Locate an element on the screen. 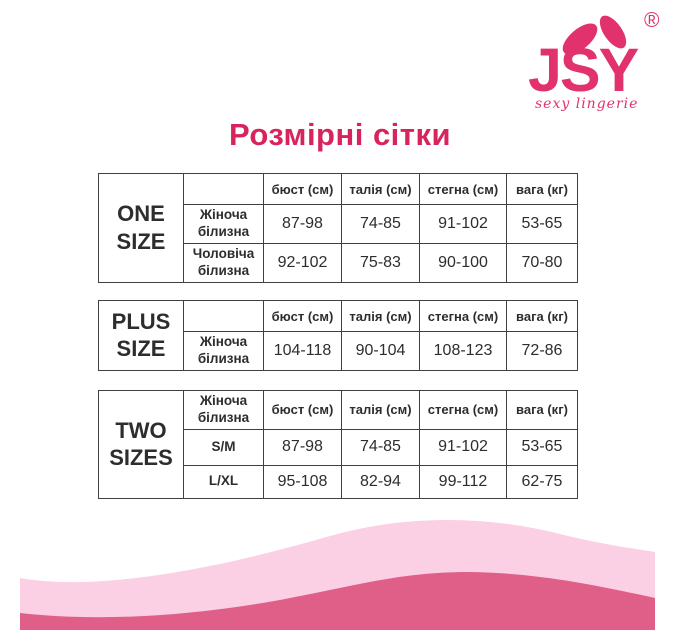  cell-value: 75-83 is located at coordinates (380, 262).